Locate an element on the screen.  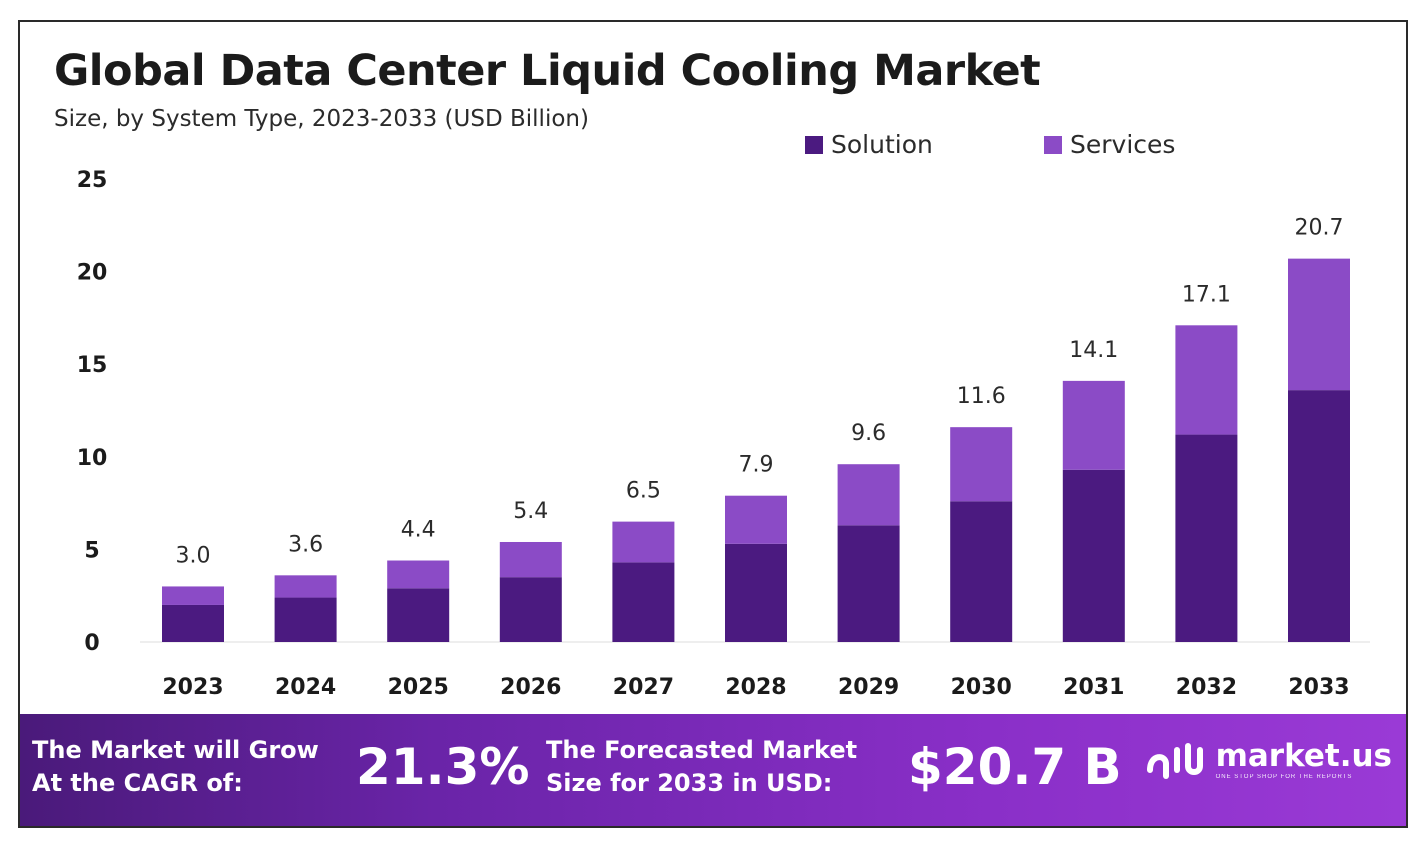
forecast-label-line1: The Forecasted Market is located at coordinates (702, 750).